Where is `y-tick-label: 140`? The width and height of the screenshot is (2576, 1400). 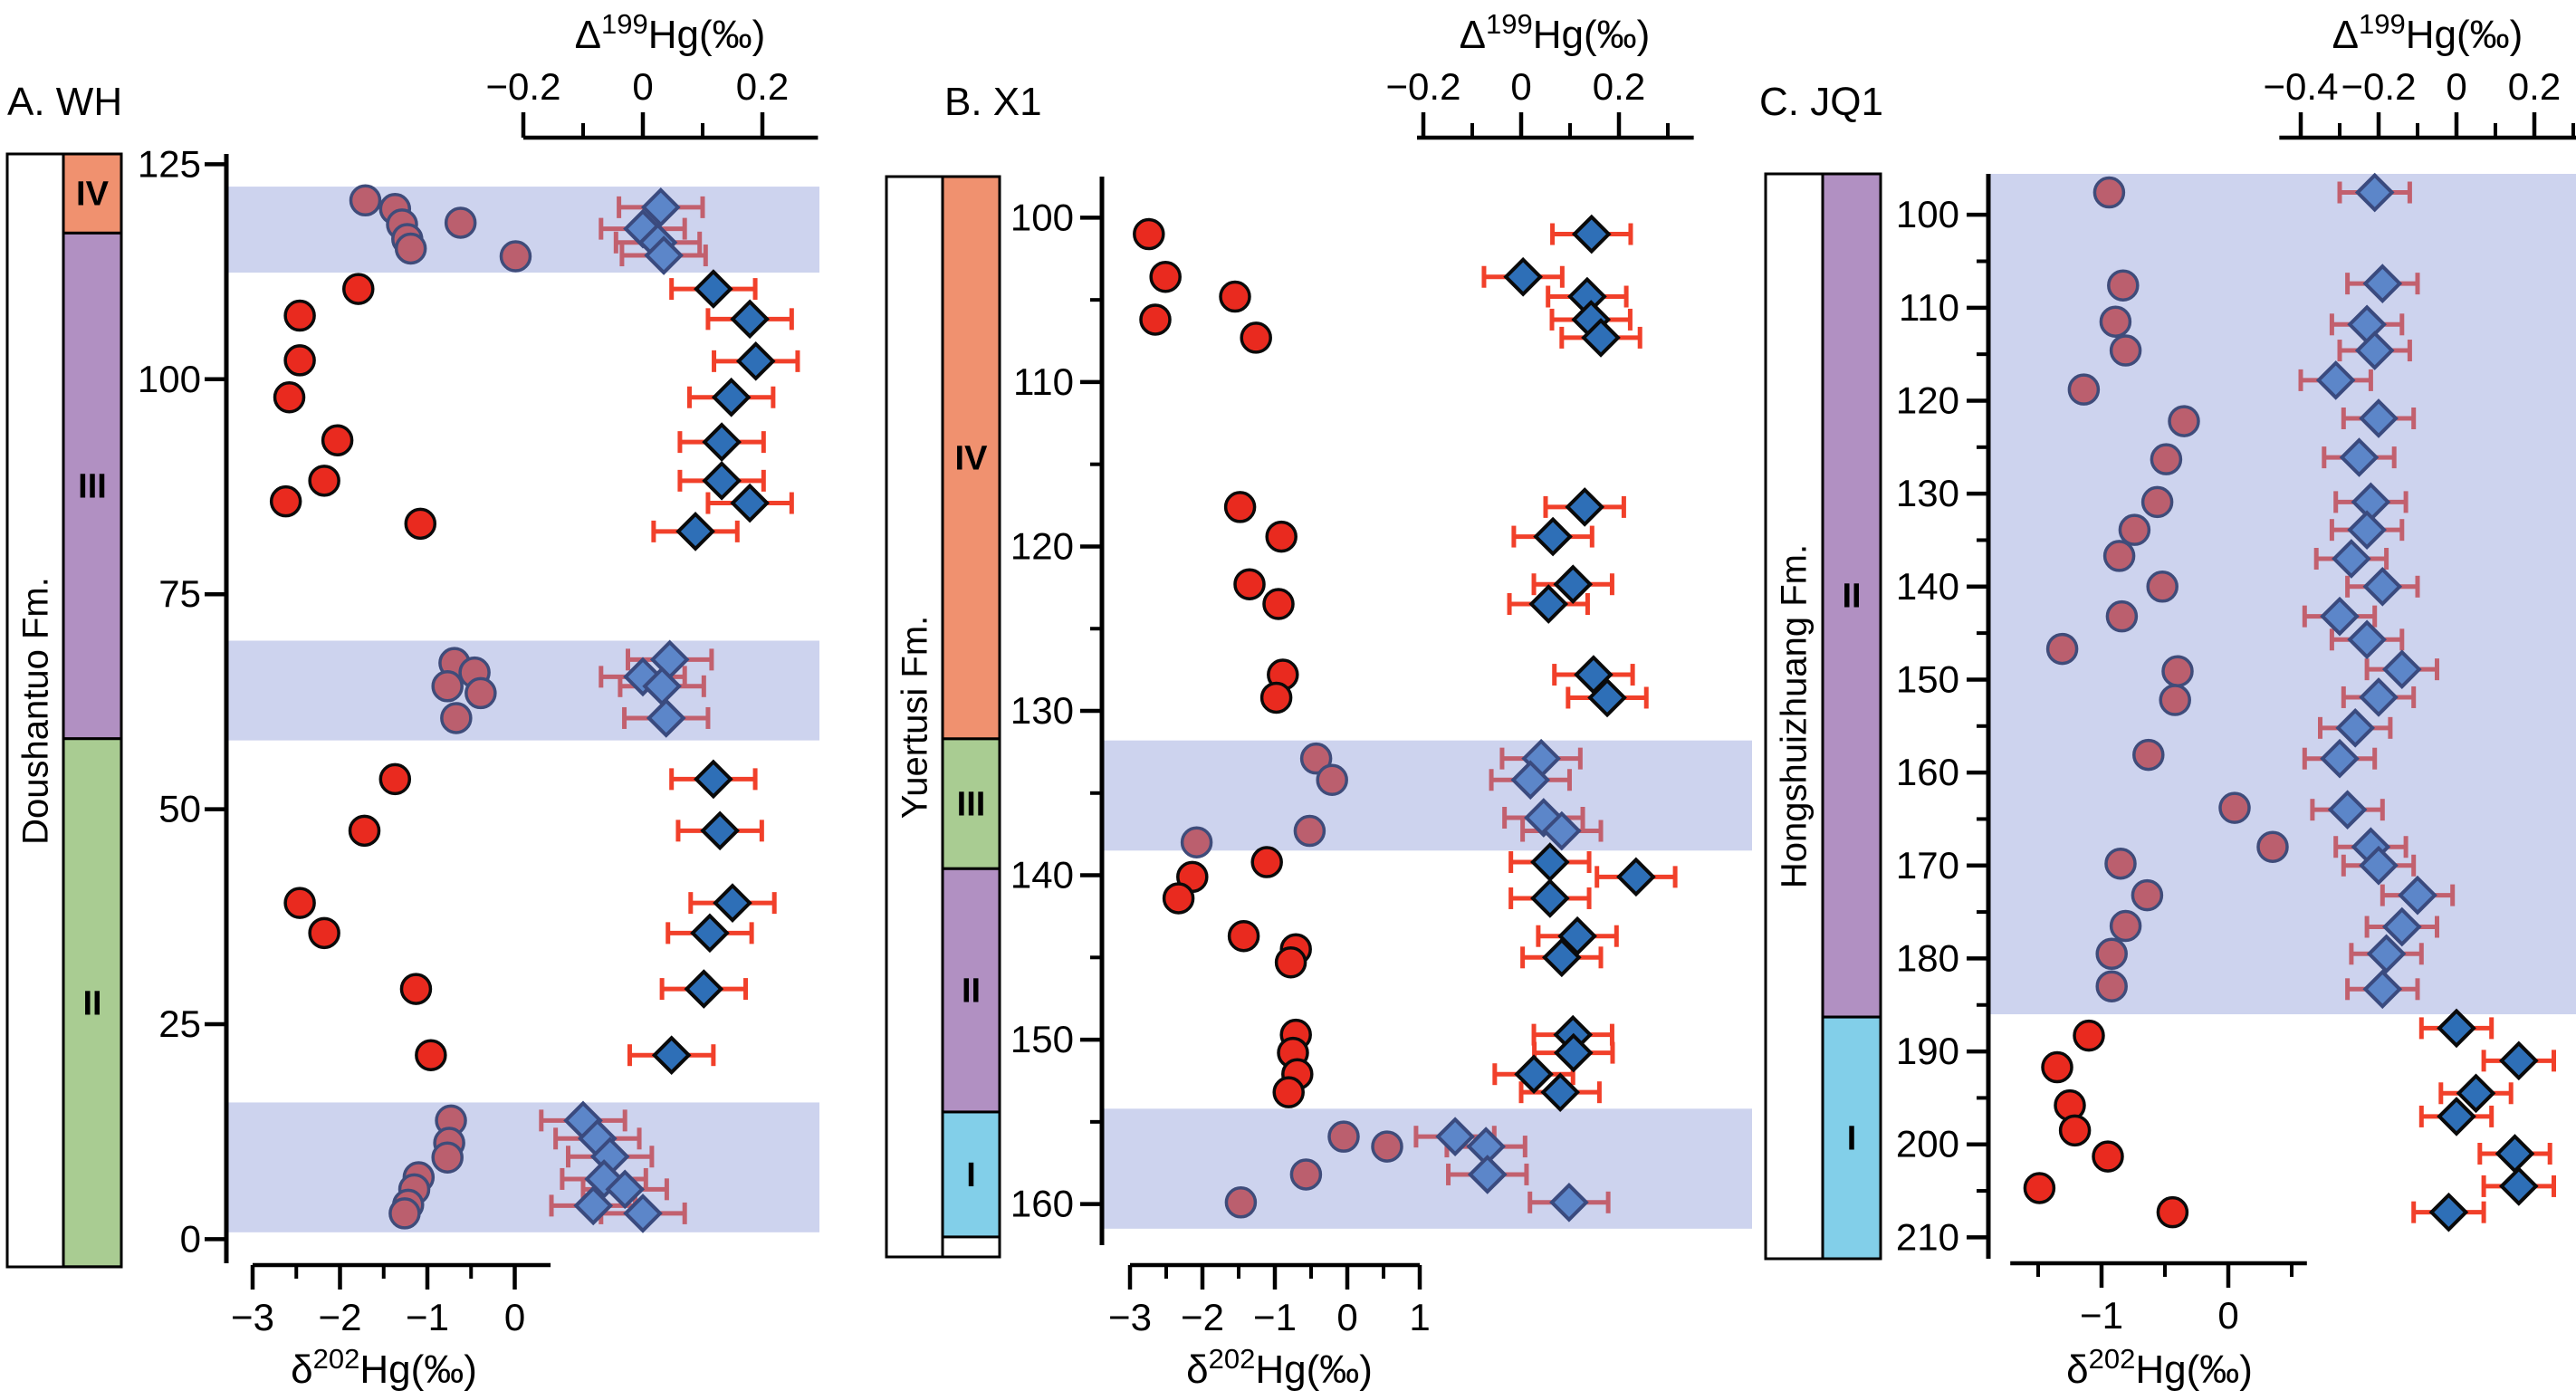 y-tick-label: 140 is located at coordinates (1042, 875).